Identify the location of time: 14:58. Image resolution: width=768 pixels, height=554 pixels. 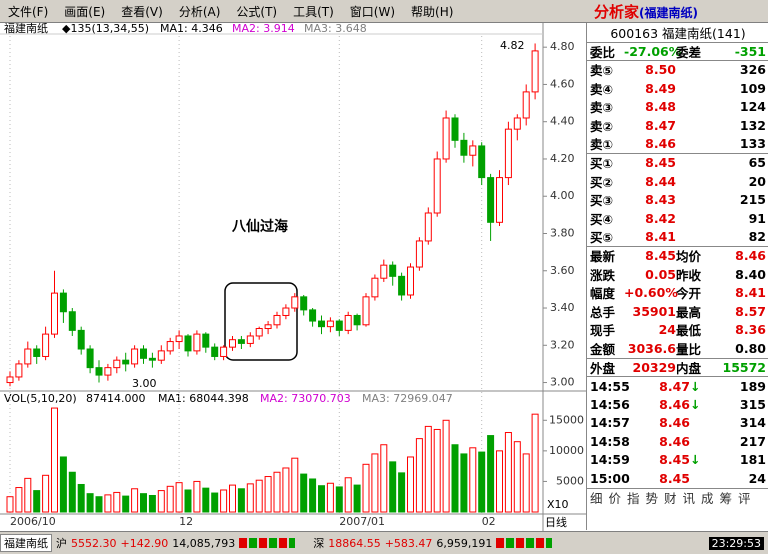
(610, 441).